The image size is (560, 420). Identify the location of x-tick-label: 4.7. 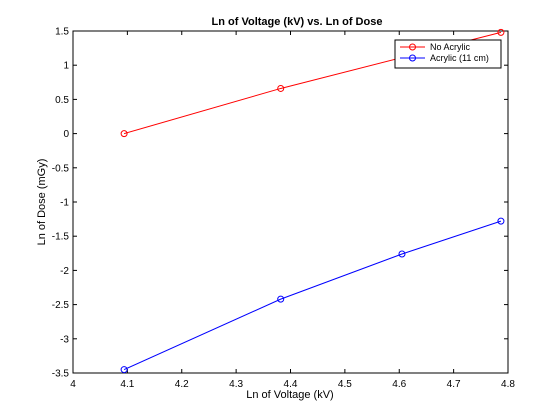
(454, 384).